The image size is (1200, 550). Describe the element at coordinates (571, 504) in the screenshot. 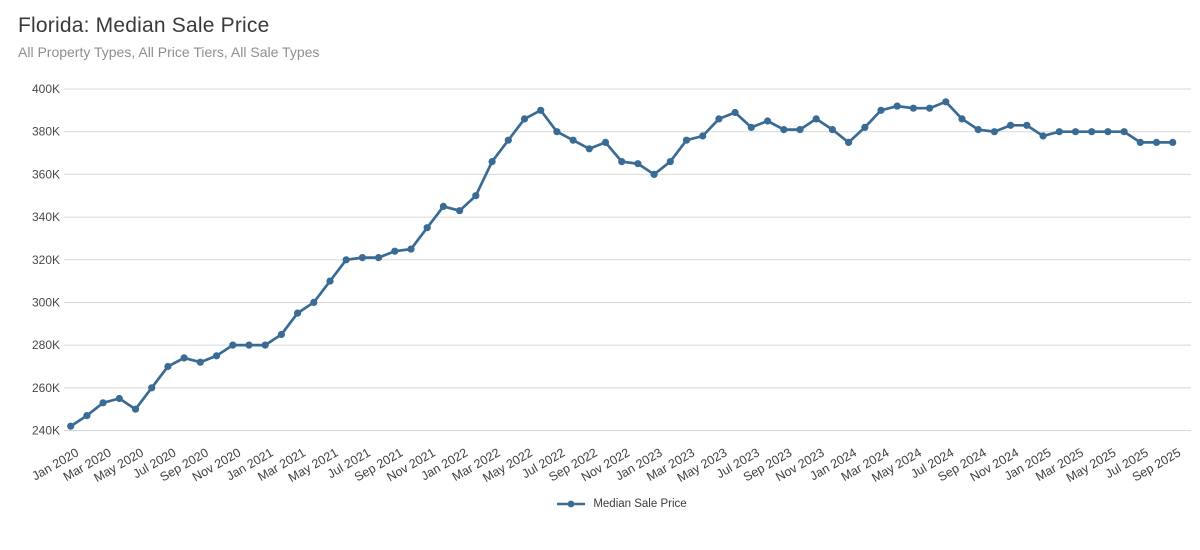

I see `legend-line-marker` at that location.